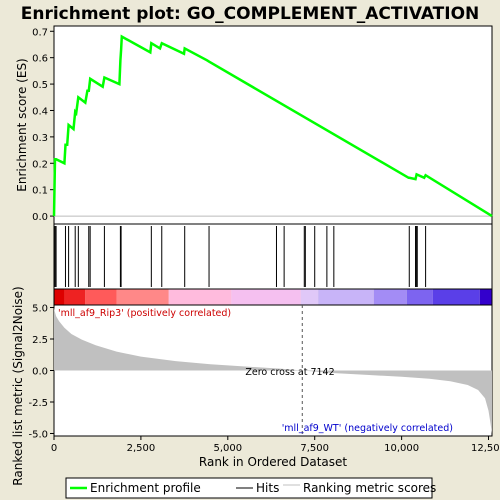  Describe the element at coordinates (54, 448) in the screenshot. I see `x-tick-label: 0` at that location.